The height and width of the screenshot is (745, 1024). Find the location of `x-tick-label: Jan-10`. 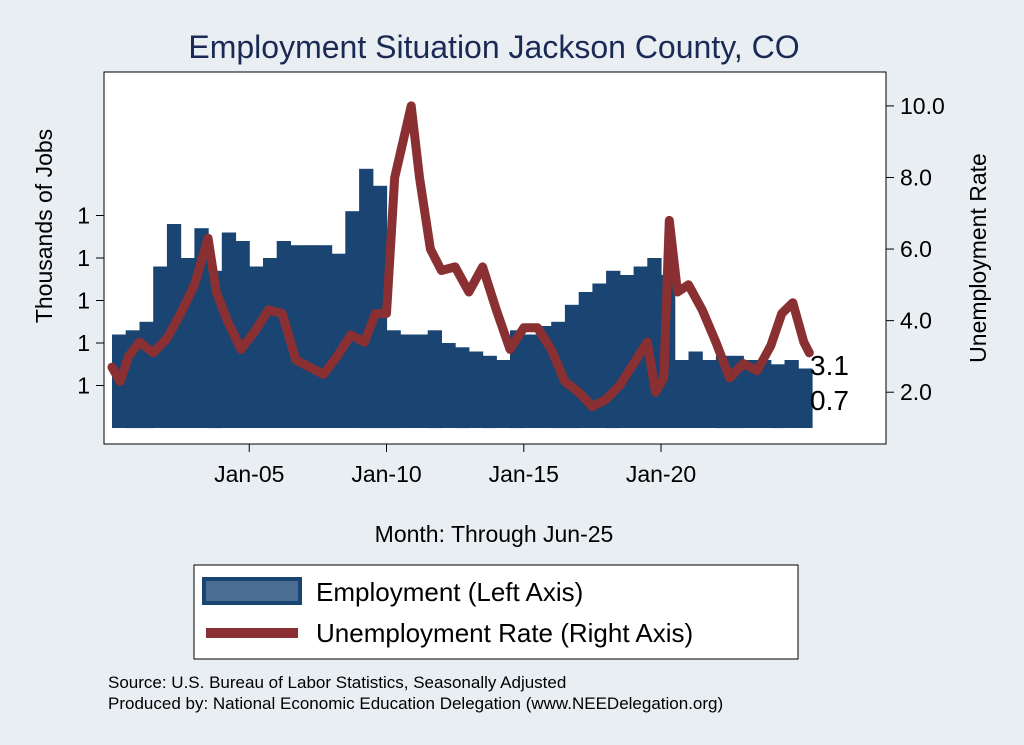

x-tick-label: Jan-10 is located at coordinates (386, 474).